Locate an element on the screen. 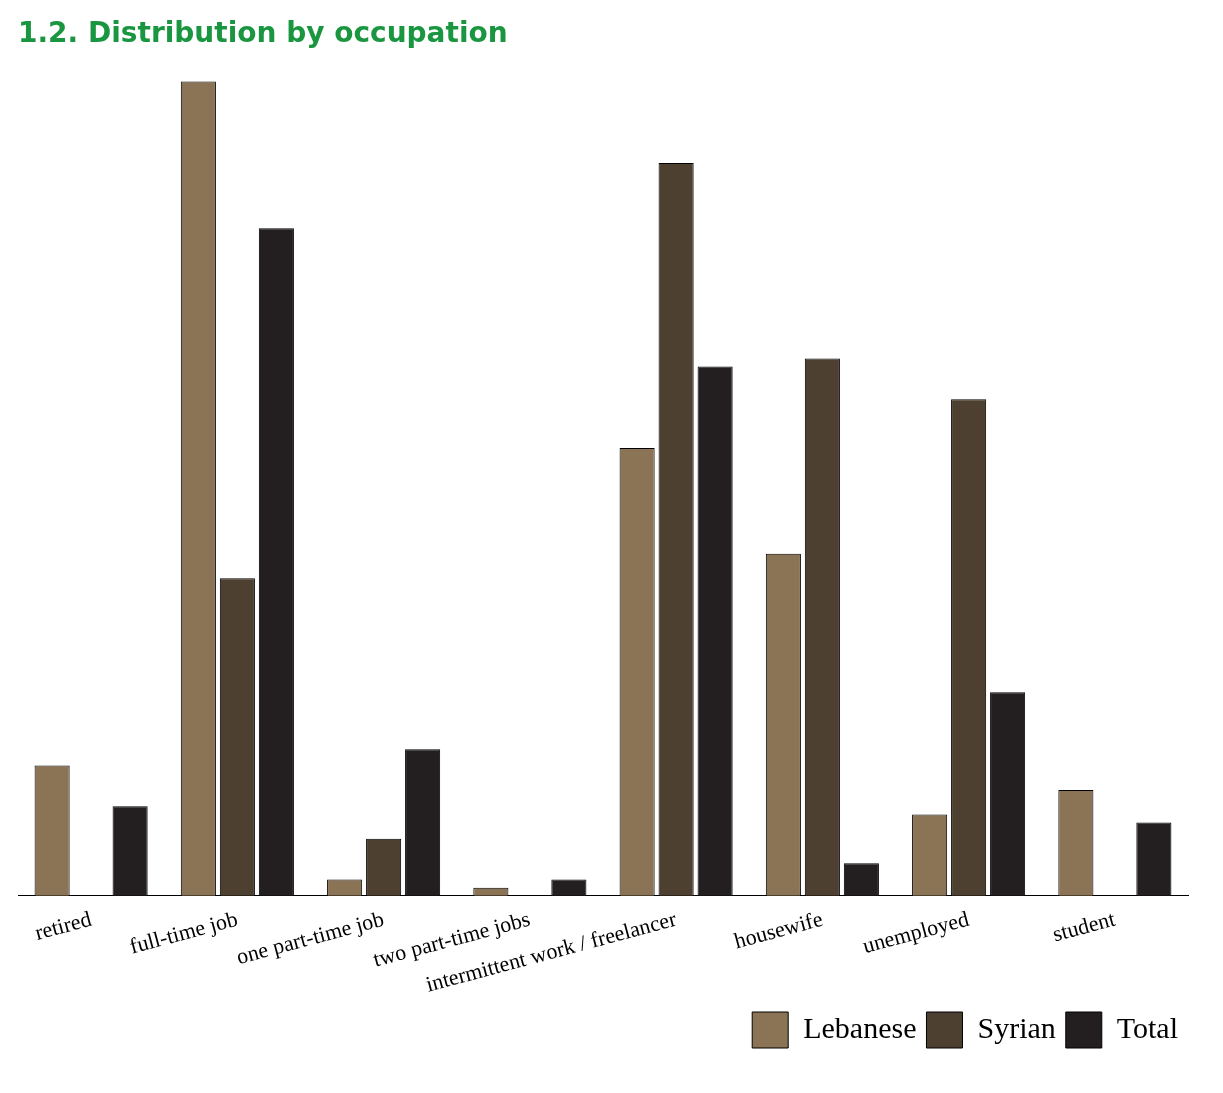  legend-label: Syrian is located at coordinates (1016, 1027).